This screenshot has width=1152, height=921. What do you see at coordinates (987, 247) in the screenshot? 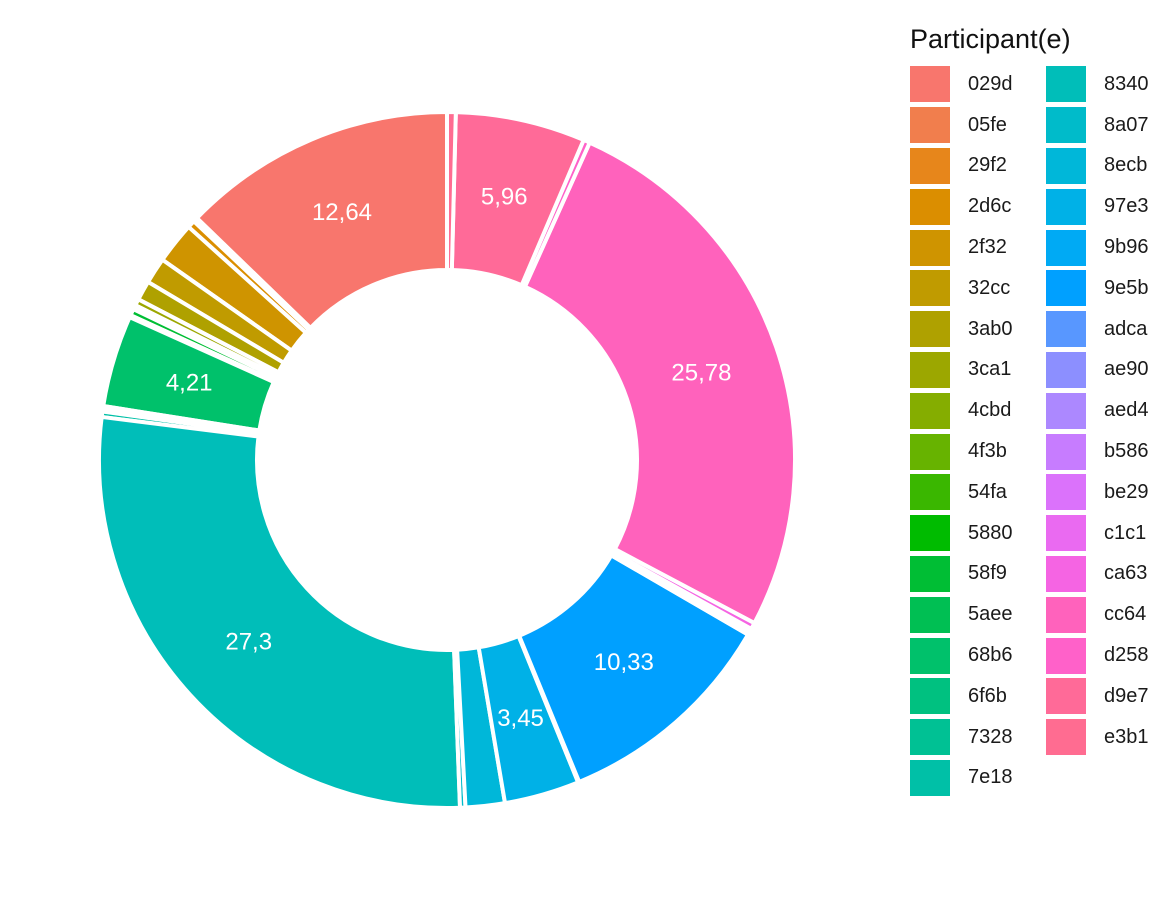
I see `legend-label: 2f32` at bounding box center [987, 247].